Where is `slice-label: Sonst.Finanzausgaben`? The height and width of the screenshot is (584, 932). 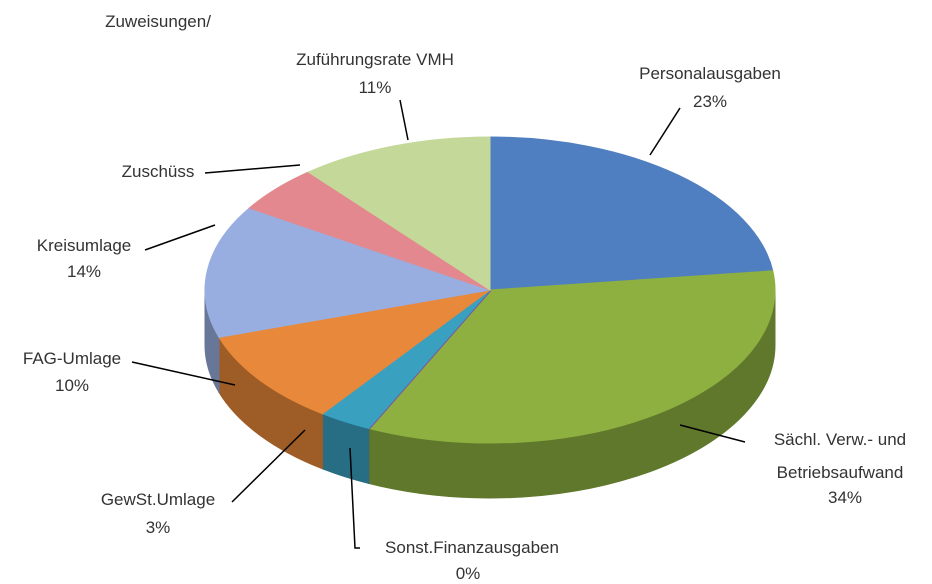 slice-label: Sonst.Finanzausgaben is located at coordinates (472, 547).